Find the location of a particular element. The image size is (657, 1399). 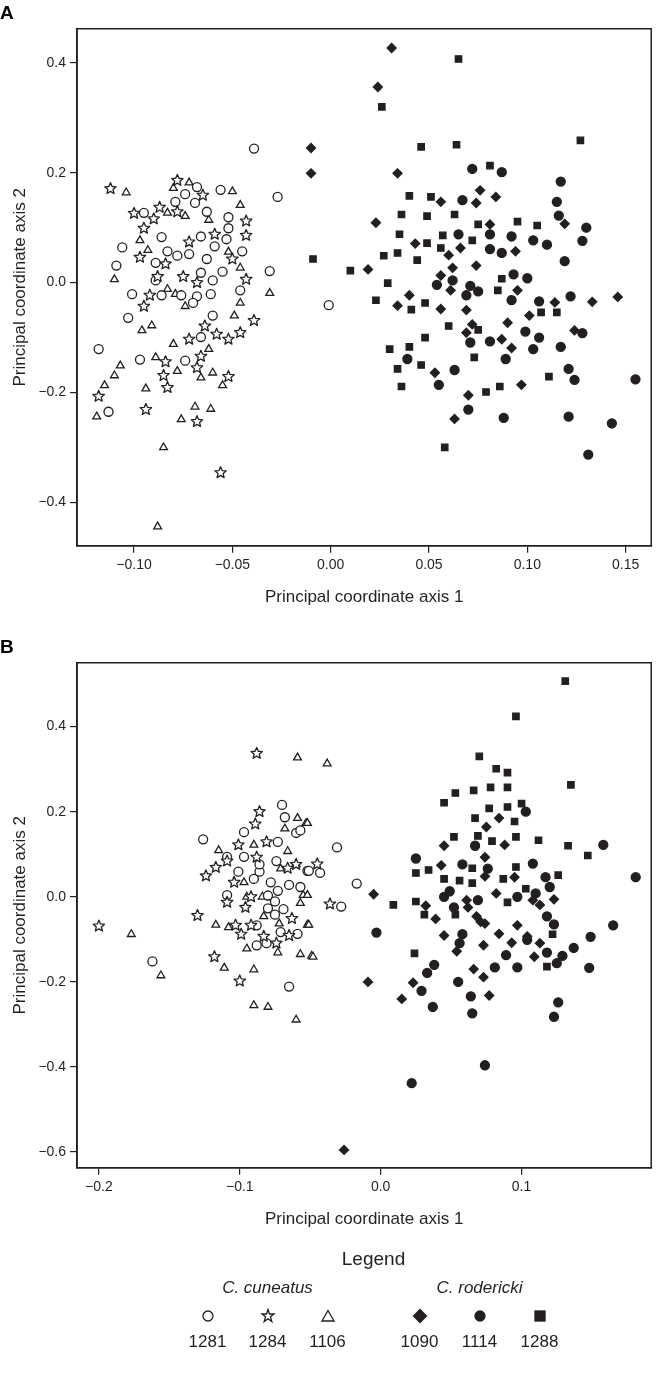

x-tick-label: 0.1 is located at coordinates (521, 1186).